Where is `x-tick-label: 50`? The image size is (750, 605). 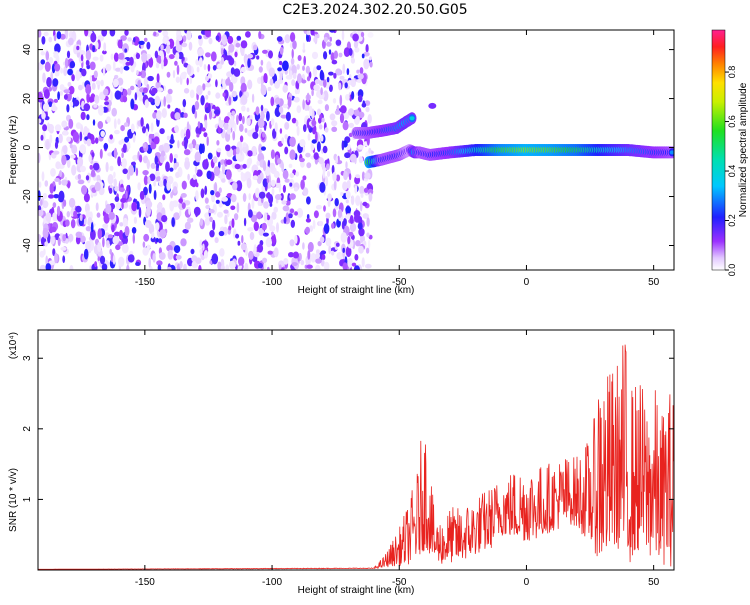
x-tick-label: 50 is located at coordinates (654, 282).